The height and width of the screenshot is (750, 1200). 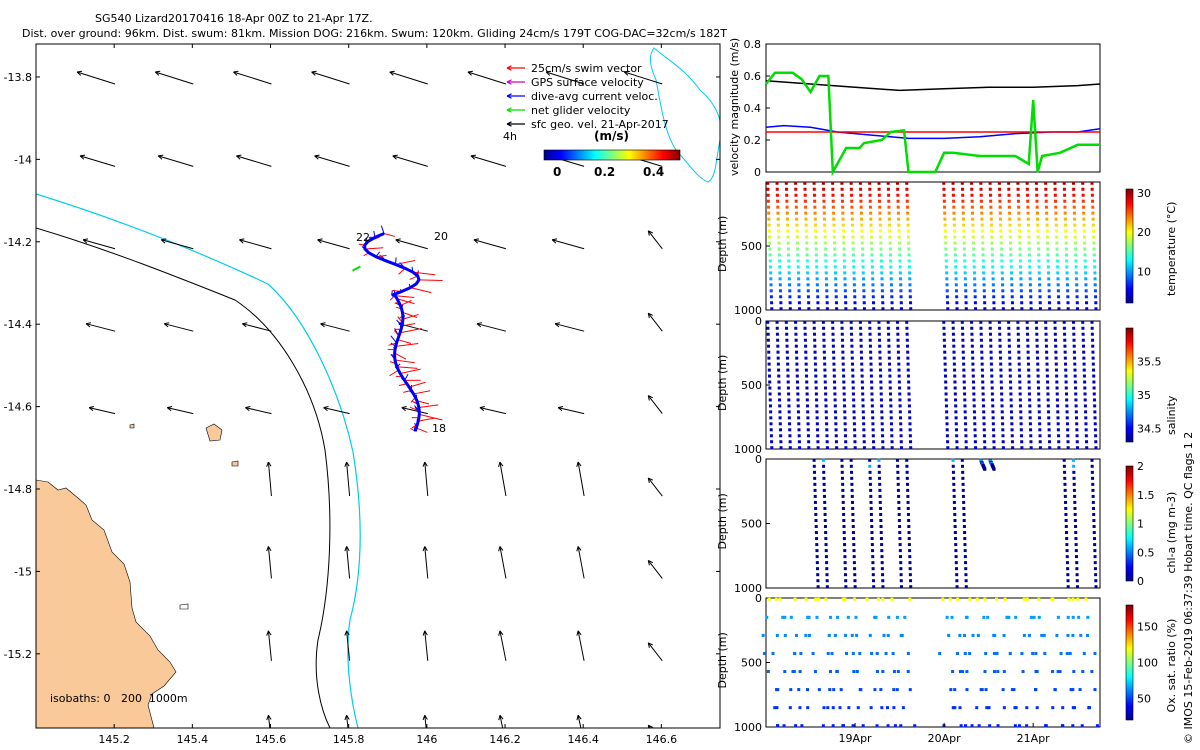 What do you see at coordinates (439, 428) in the screenshot?
I see `day-label-18: 18` at bounding box center [439, 428].